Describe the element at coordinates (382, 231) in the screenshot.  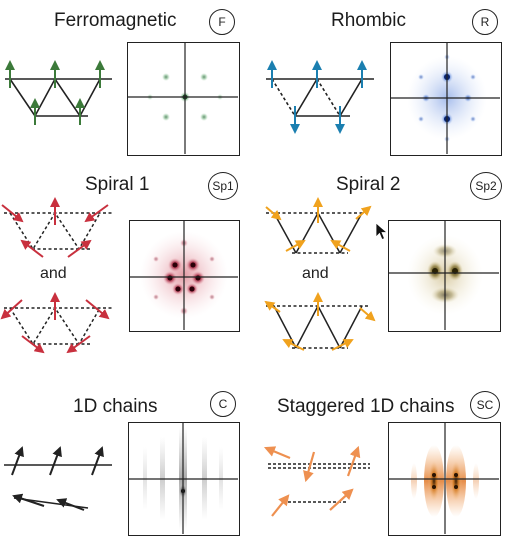
I see `mouse-pointer-icon` at that location.